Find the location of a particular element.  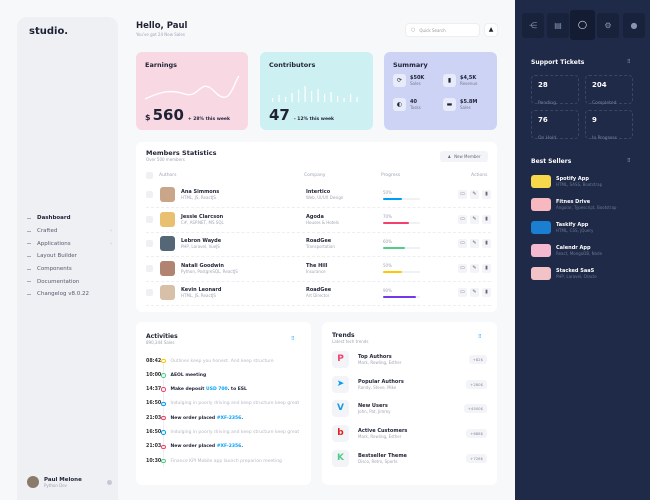

summary-item: ⟳ $50K Sales is located at coordinates (408, 80).